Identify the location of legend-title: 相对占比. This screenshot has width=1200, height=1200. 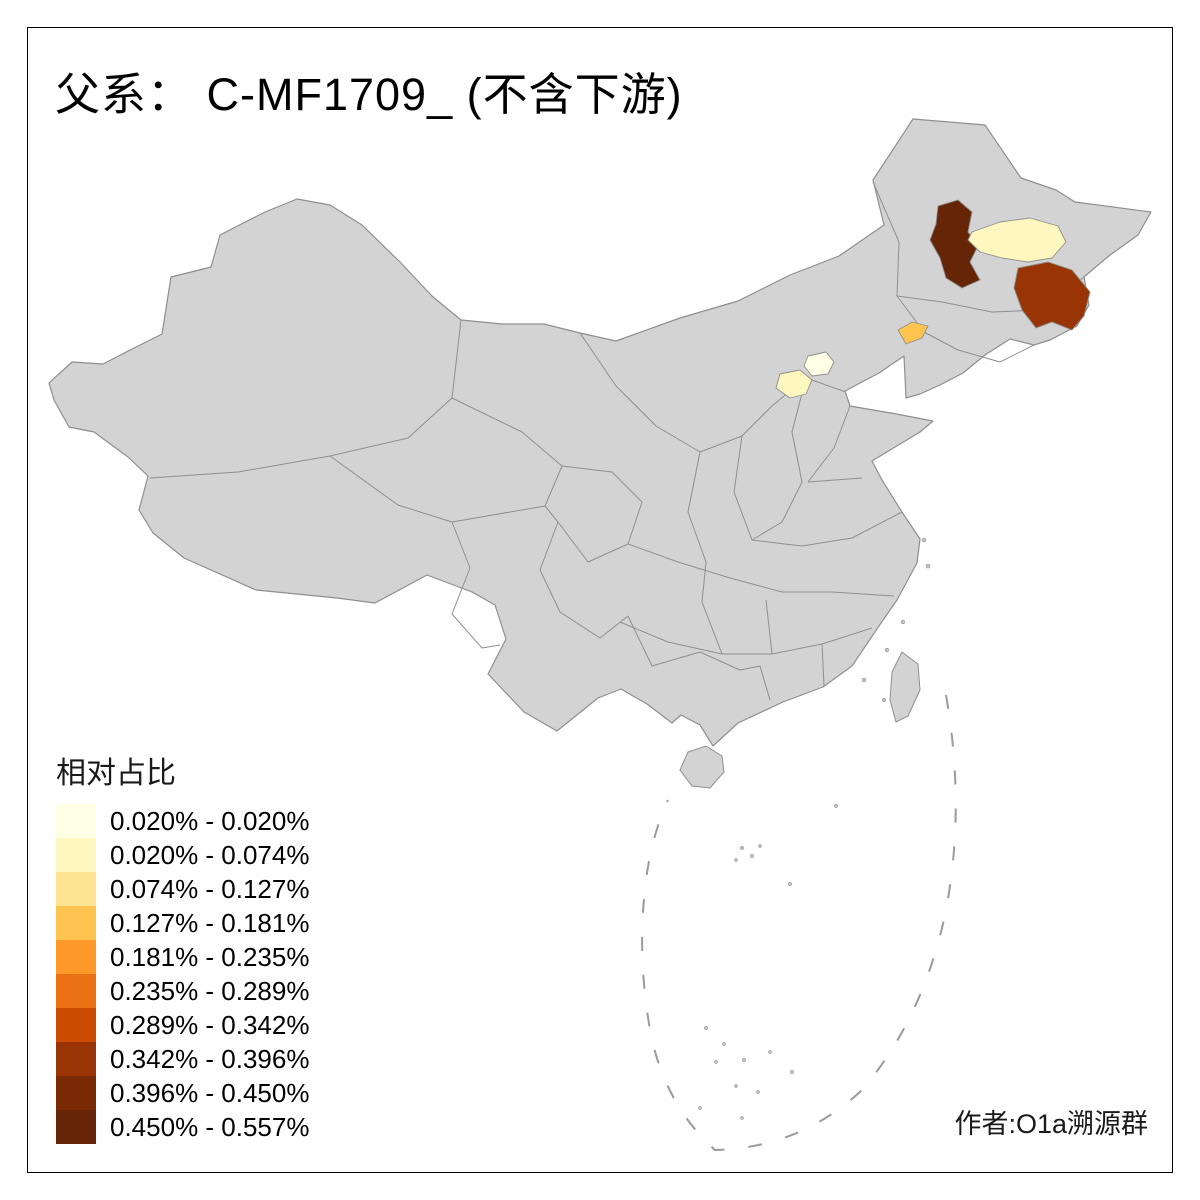
(116, 773).